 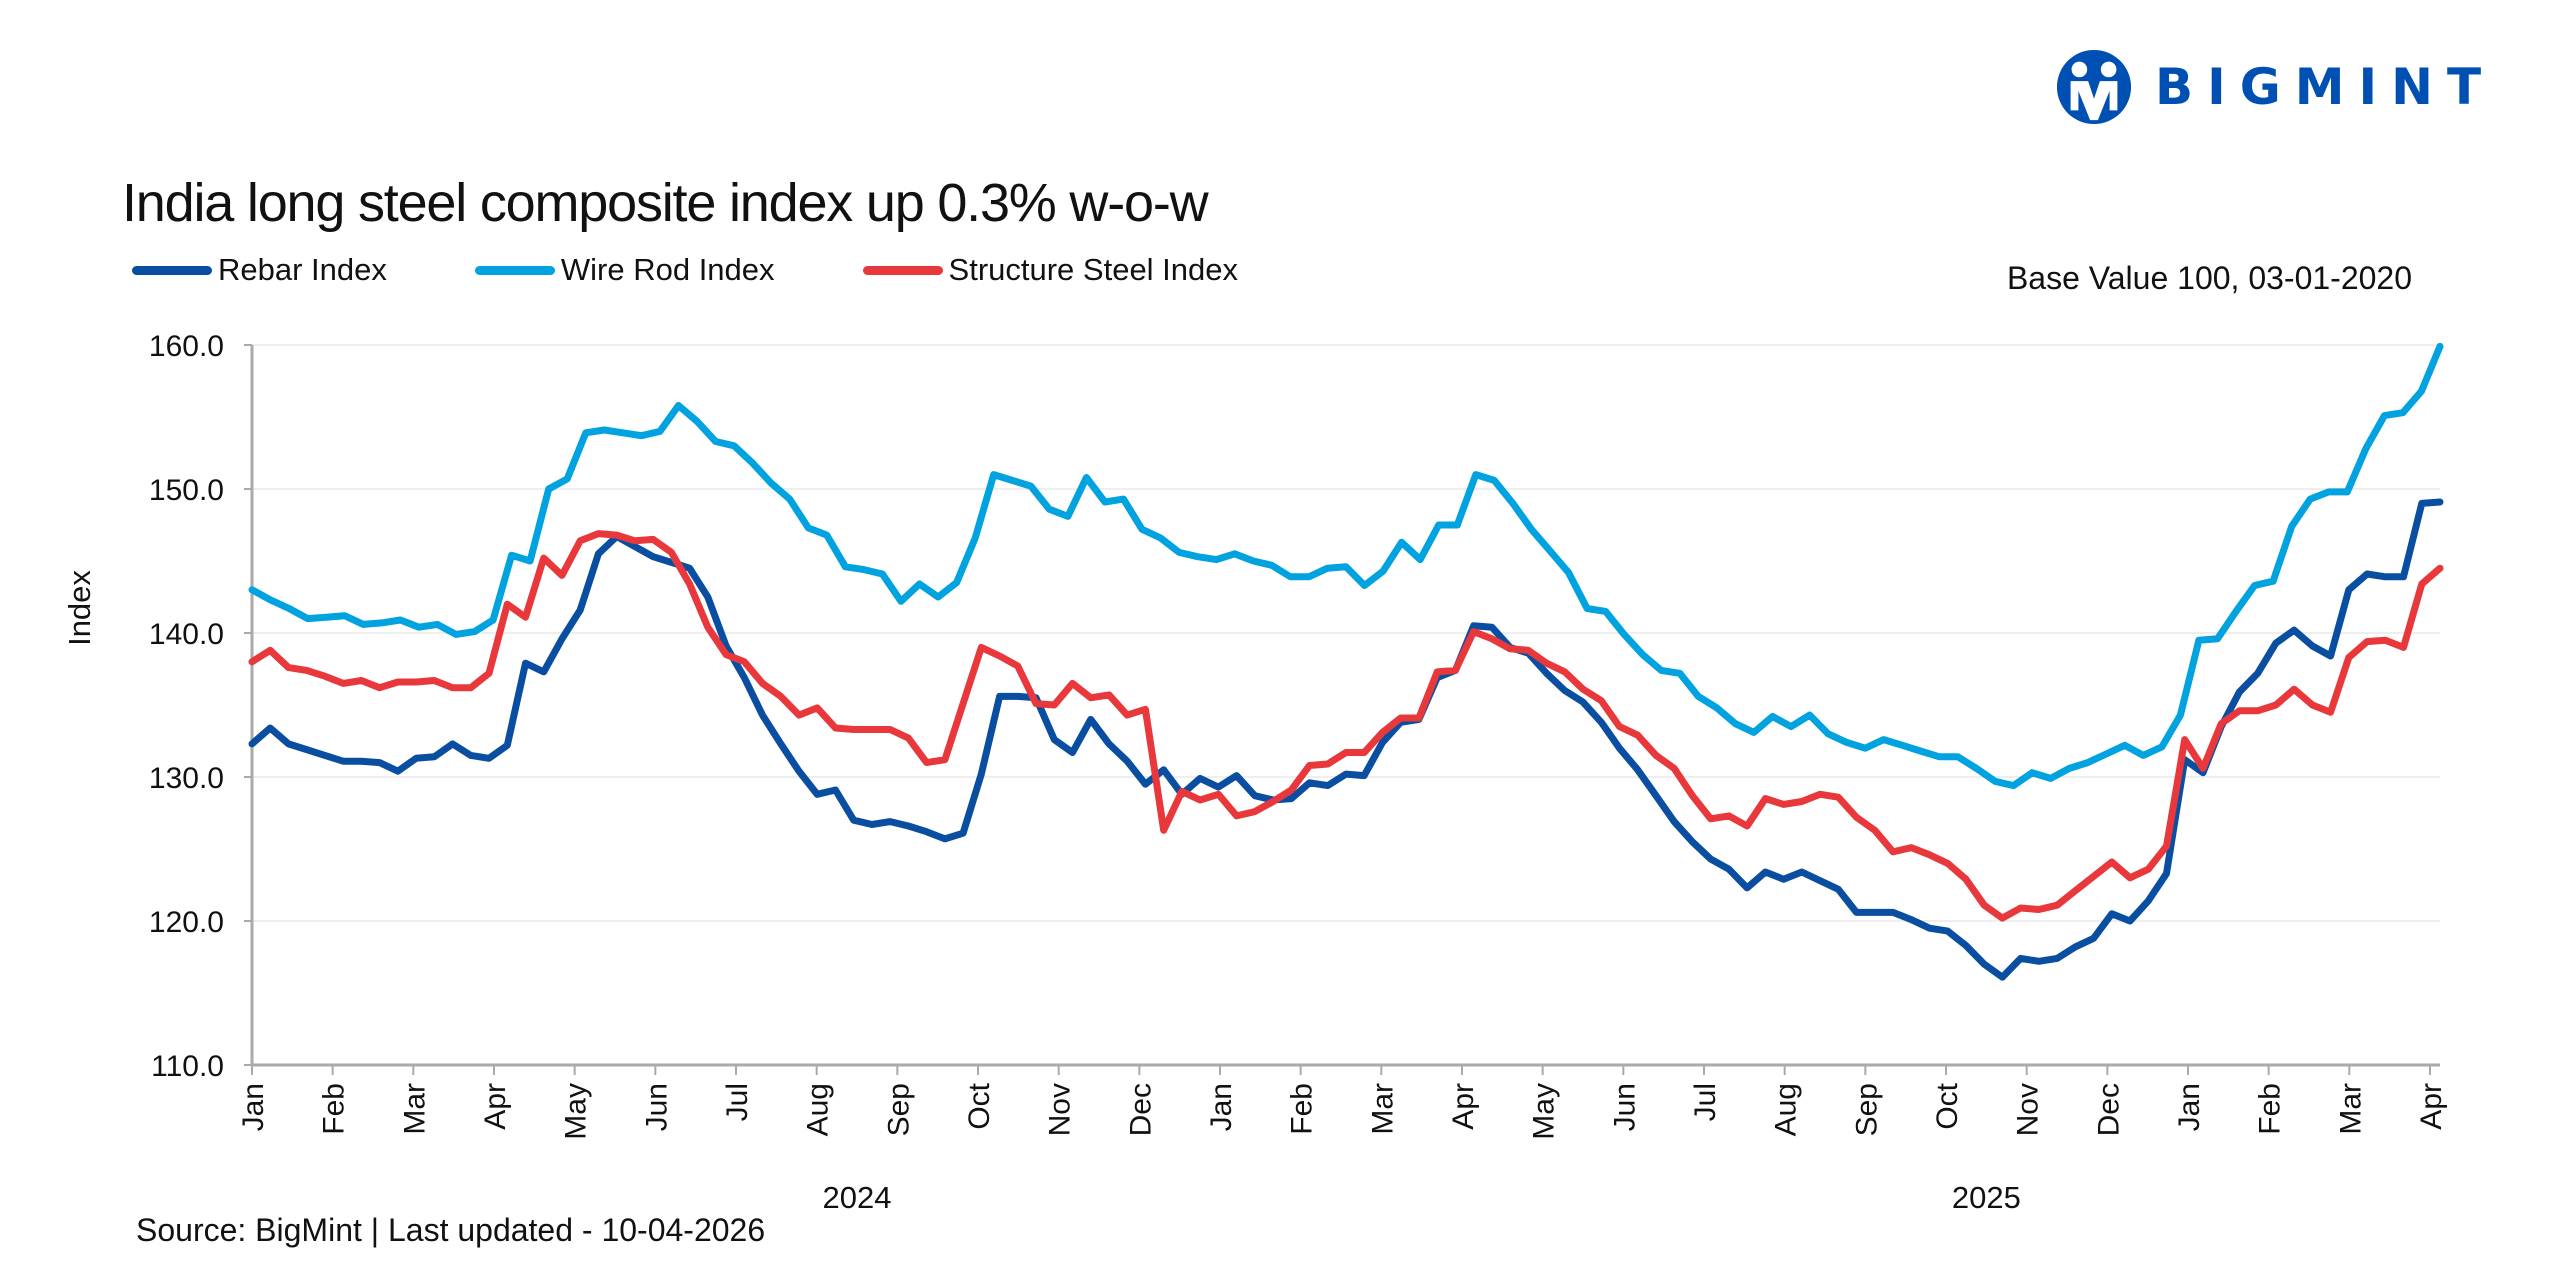 What do you see at coordinates (79, 608) in the screenshot?
I see `y-axis-label: Index` at bounding box center [79, 608].